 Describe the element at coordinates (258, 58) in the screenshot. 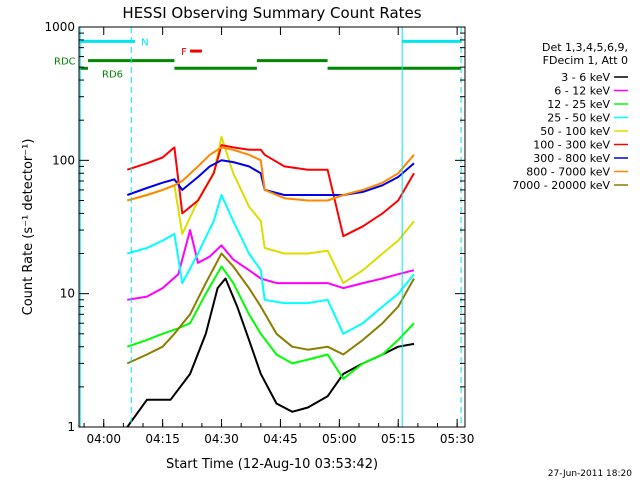

I see `flags-layer: N F RDC RD6` at that location.